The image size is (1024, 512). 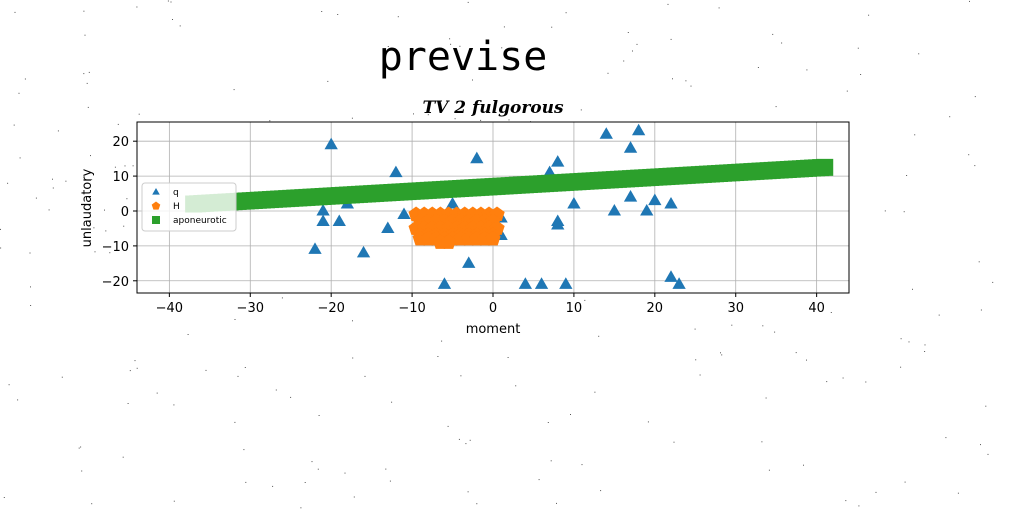 I want to click on axes-title: TV 2 fulgorous, so click(x=493, y=108).